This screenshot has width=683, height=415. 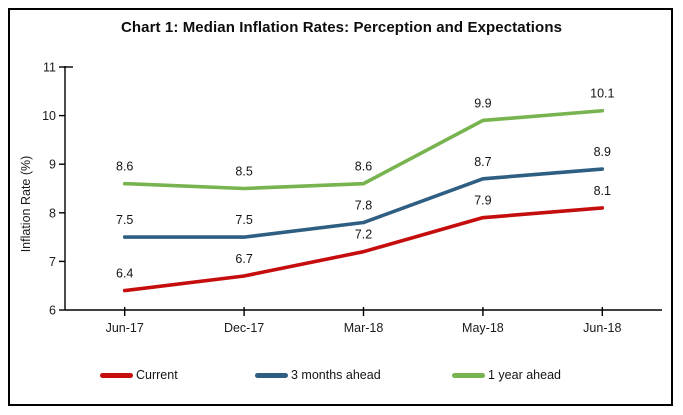 I want to click on data-label: 7.2, so click(x=363, y=235).